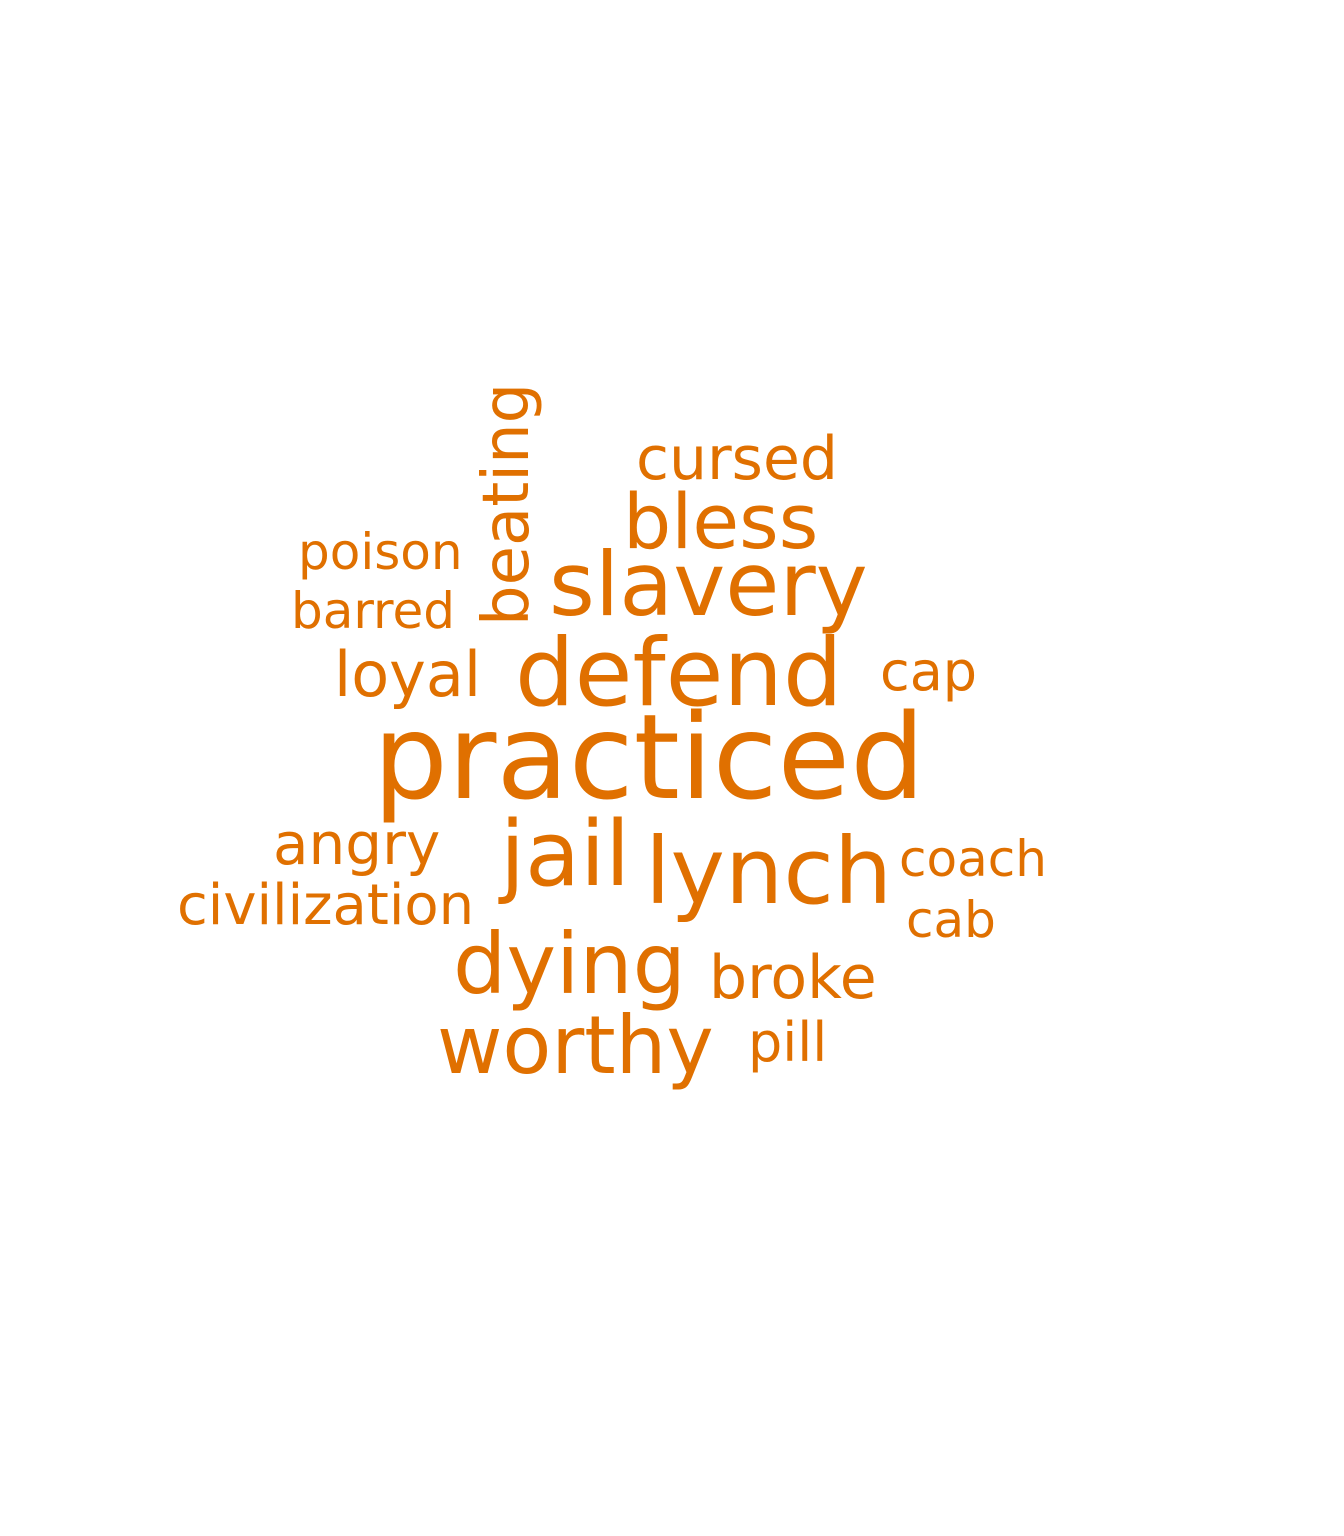 Image resolution: width=1344 pixels, height=1536 pixels. What do you see at coordinates (565, 854) in the screenshot?
I see `word-jail: jail` at bounding box center [565, 854].